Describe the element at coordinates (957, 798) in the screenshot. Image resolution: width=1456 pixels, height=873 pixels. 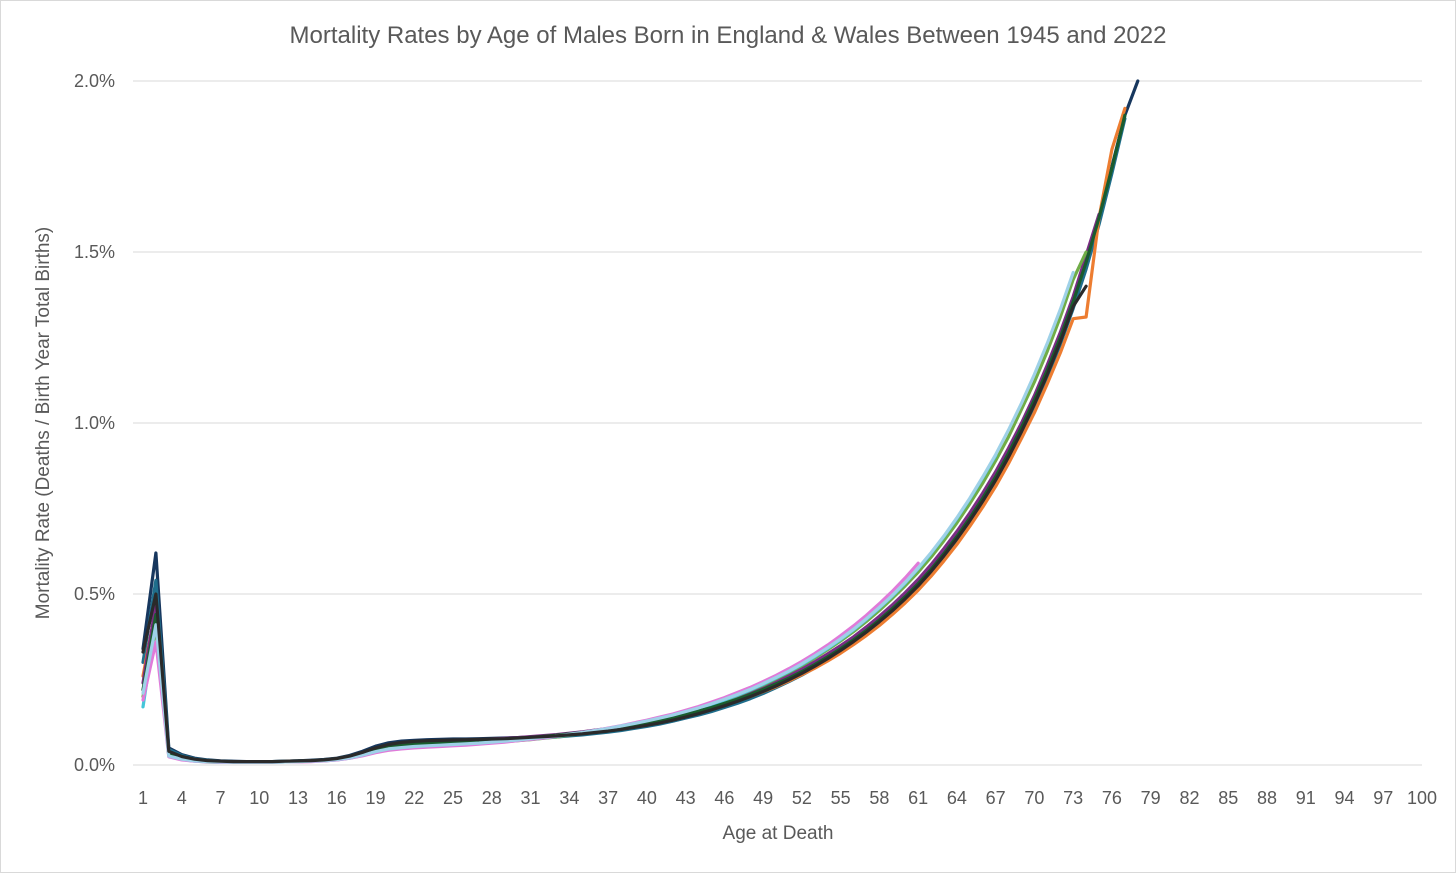
I see `x-tick-label: 64` at that location.